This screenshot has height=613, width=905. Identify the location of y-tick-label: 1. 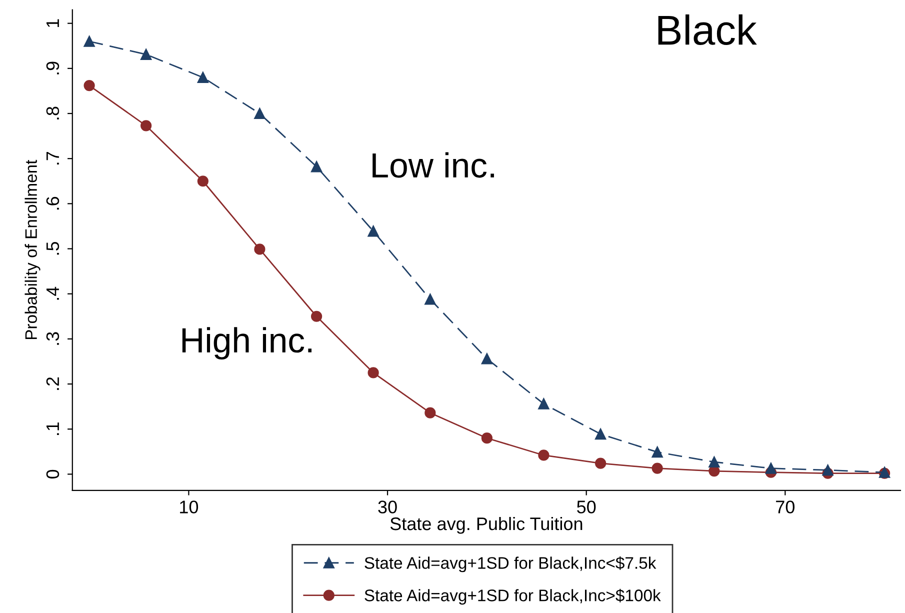
(52, 23).